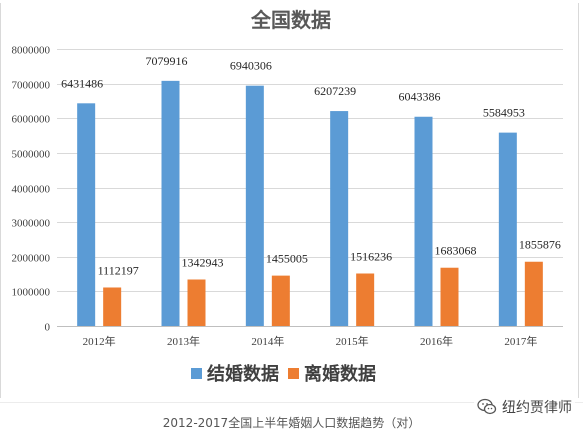 Image resolution: width=583 pixels, height=435 pixels. What do you see at coordinates (118, 270) in the screenshot?
I see `data-label: 1112197` at bounding box center [118, 270].